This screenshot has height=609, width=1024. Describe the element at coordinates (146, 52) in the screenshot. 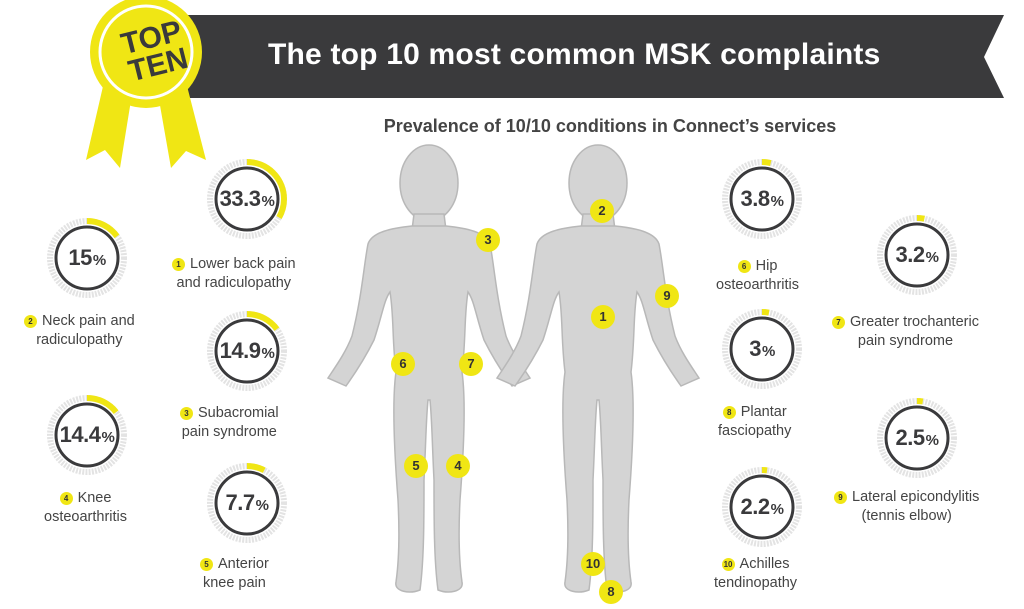

I see `badge-ring` at that location.